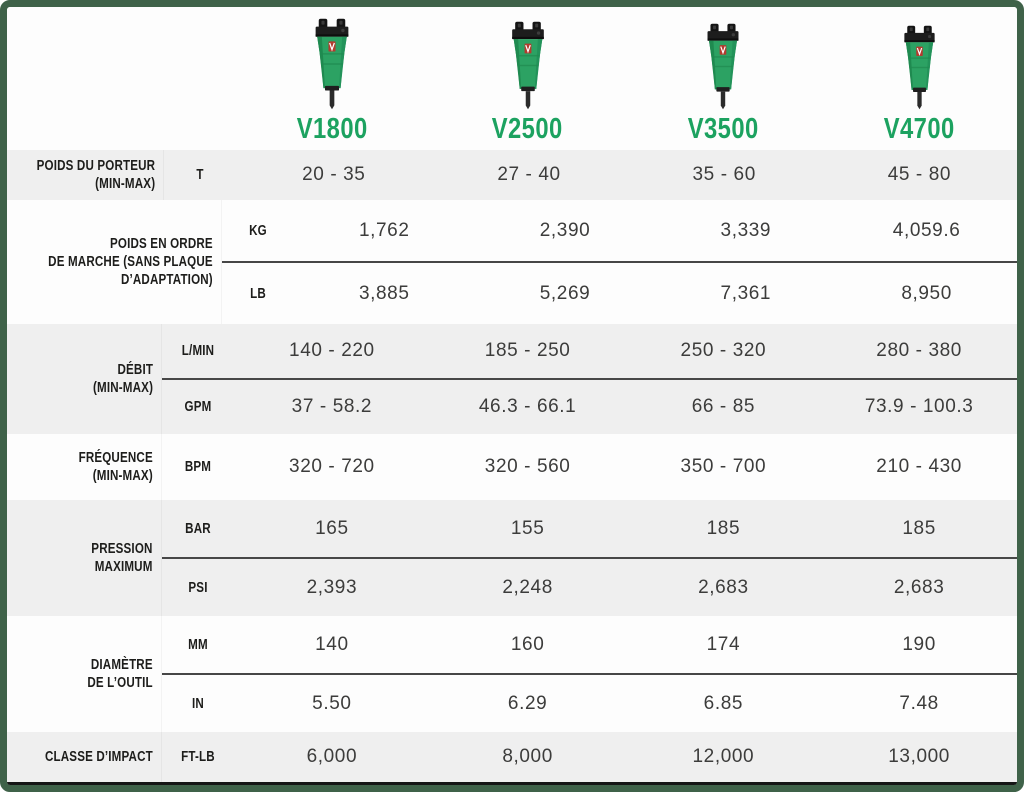 The height and width of the screenshot is (792, 1024). I want to click on spec-value: 8,000, so click(527, 756).